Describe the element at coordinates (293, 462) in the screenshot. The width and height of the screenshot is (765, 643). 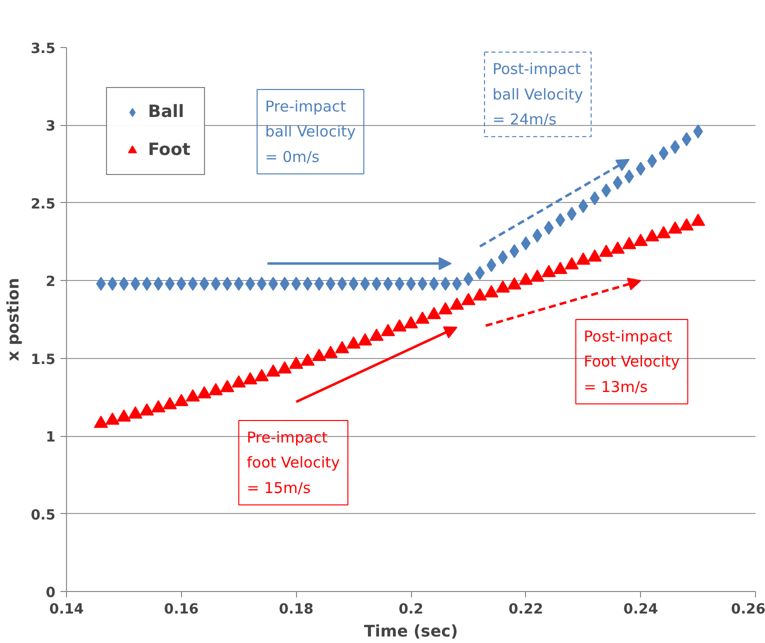
I see `annotation: Pre-impact foot Velocity = 15m/s` at that location.